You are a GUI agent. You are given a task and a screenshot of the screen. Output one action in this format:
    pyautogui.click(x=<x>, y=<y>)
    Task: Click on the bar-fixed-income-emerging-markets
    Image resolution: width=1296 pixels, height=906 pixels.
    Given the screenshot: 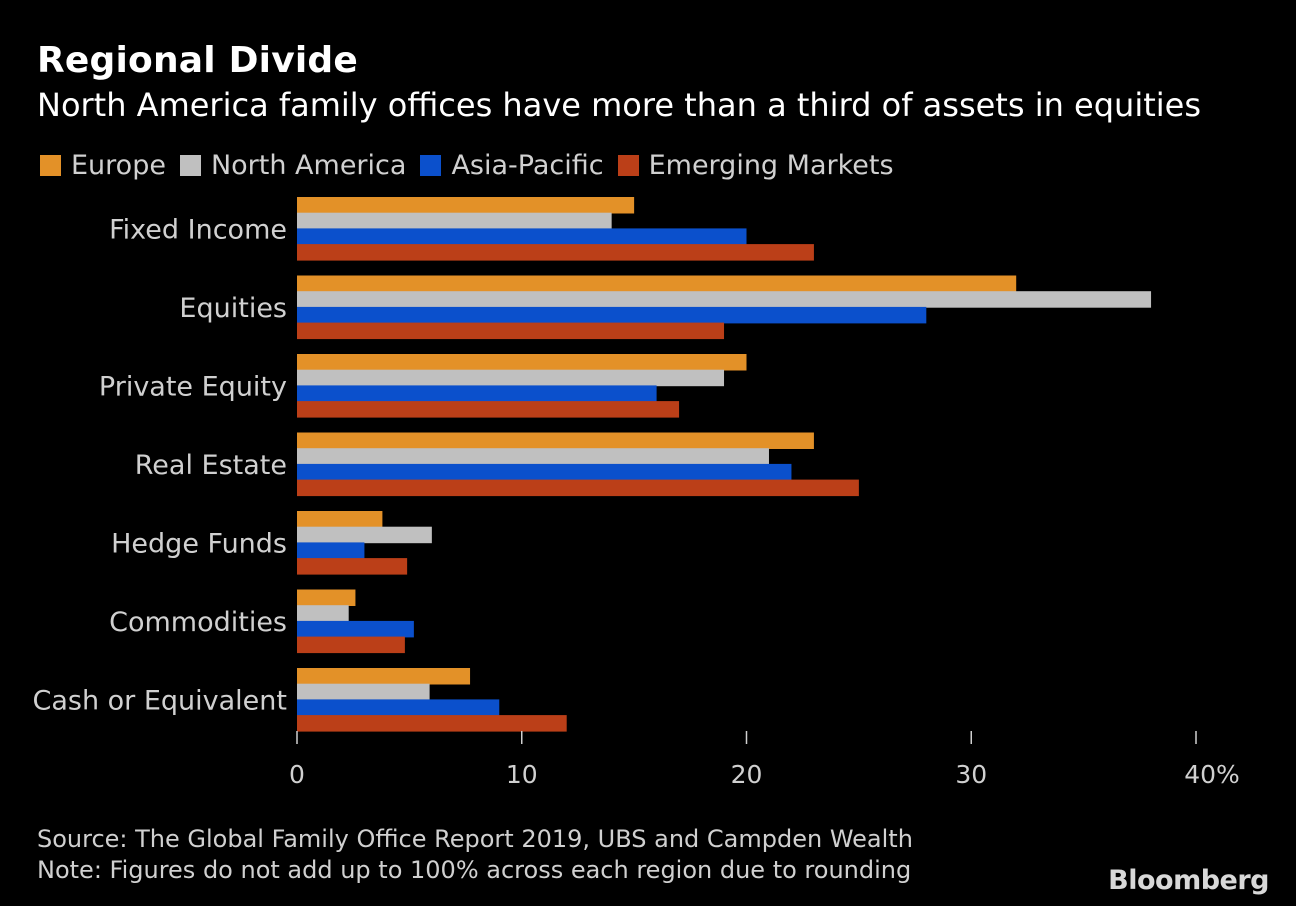 What is the action you would take?
    pyautogui.click(x=555, y=252)
    